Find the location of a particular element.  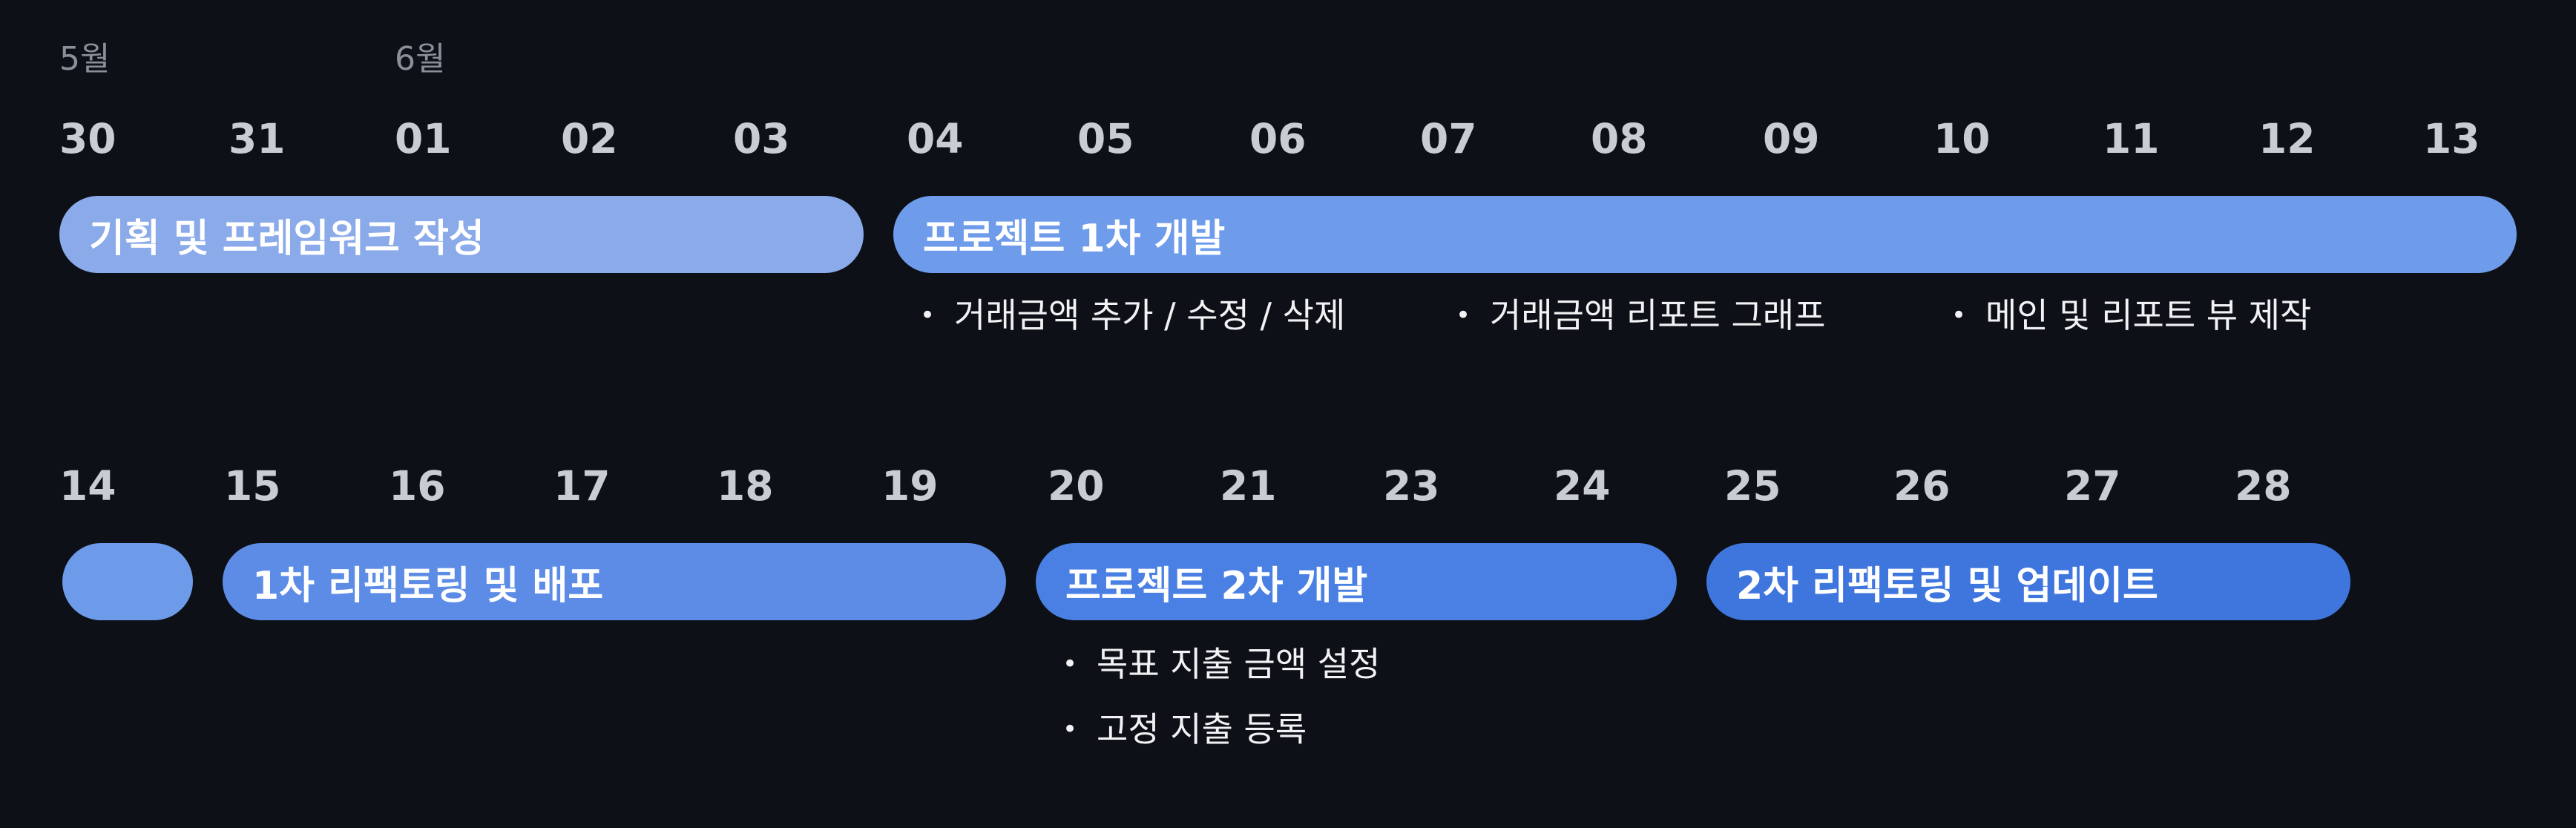

task-note: • 메인 및 리포트 뷰 제작 is located at coordinates (2131, 315).